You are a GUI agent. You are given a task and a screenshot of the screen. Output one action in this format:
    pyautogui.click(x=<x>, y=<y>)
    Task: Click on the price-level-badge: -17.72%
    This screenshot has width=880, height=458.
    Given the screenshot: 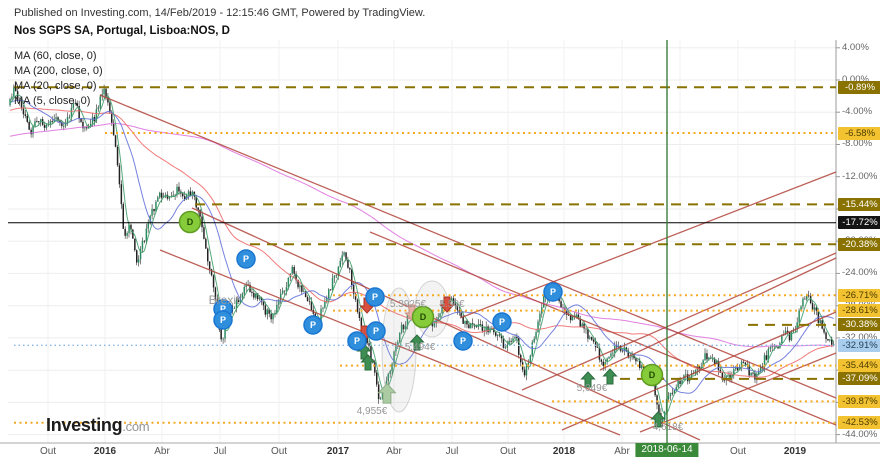 What is the action you would take?
    pyautogui.click(x=859, y=222)
    